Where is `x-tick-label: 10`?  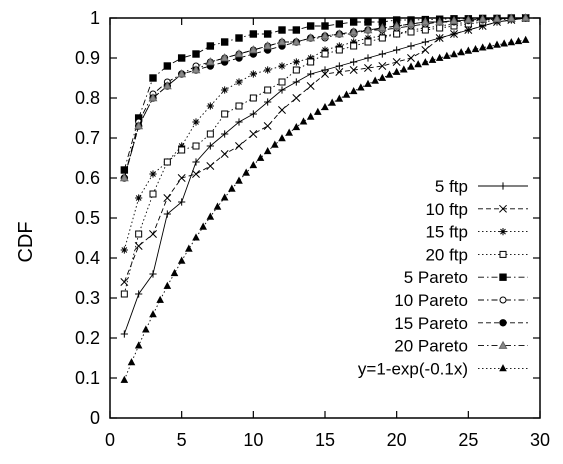
x-tick-label: 10 is located at coordinates (253, 440).